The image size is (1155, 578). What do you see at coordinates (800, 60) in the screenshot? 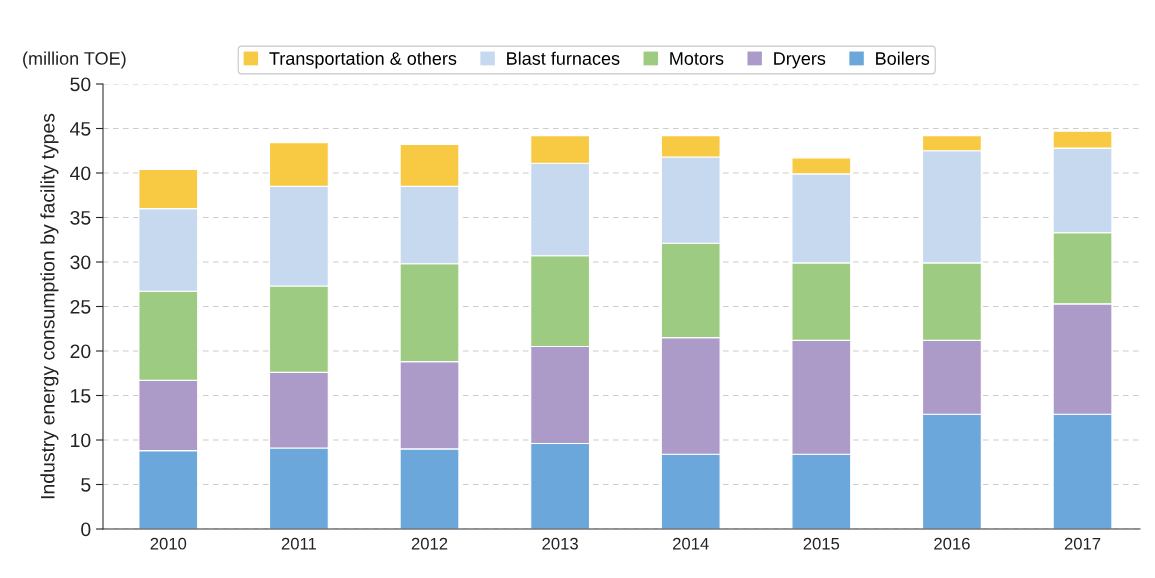
I see `legend-label: Dryers` at bounding box center [800, 60].